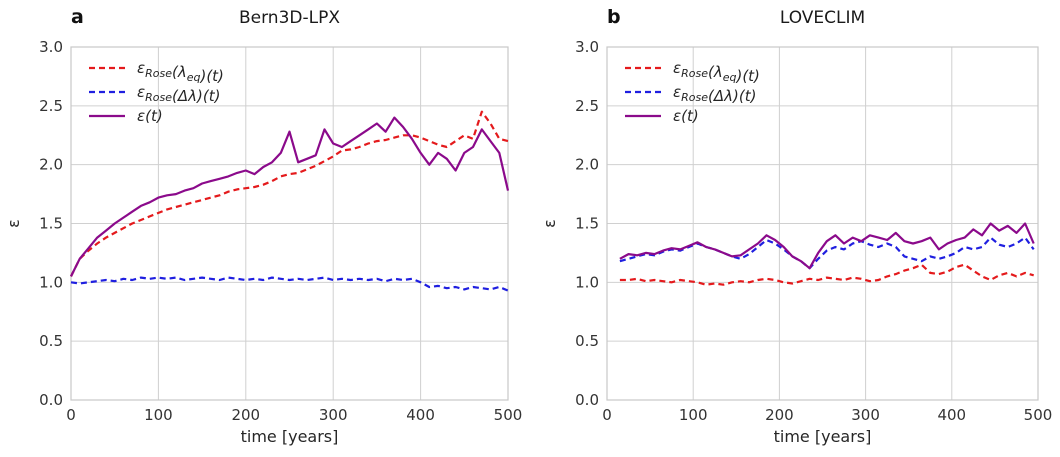 The height and width of the screenshot is (457, 1060). Describe the element at coordinates (289, 18) in the screenshot. I see `chart-title: Bern3D-LPX` at that location.